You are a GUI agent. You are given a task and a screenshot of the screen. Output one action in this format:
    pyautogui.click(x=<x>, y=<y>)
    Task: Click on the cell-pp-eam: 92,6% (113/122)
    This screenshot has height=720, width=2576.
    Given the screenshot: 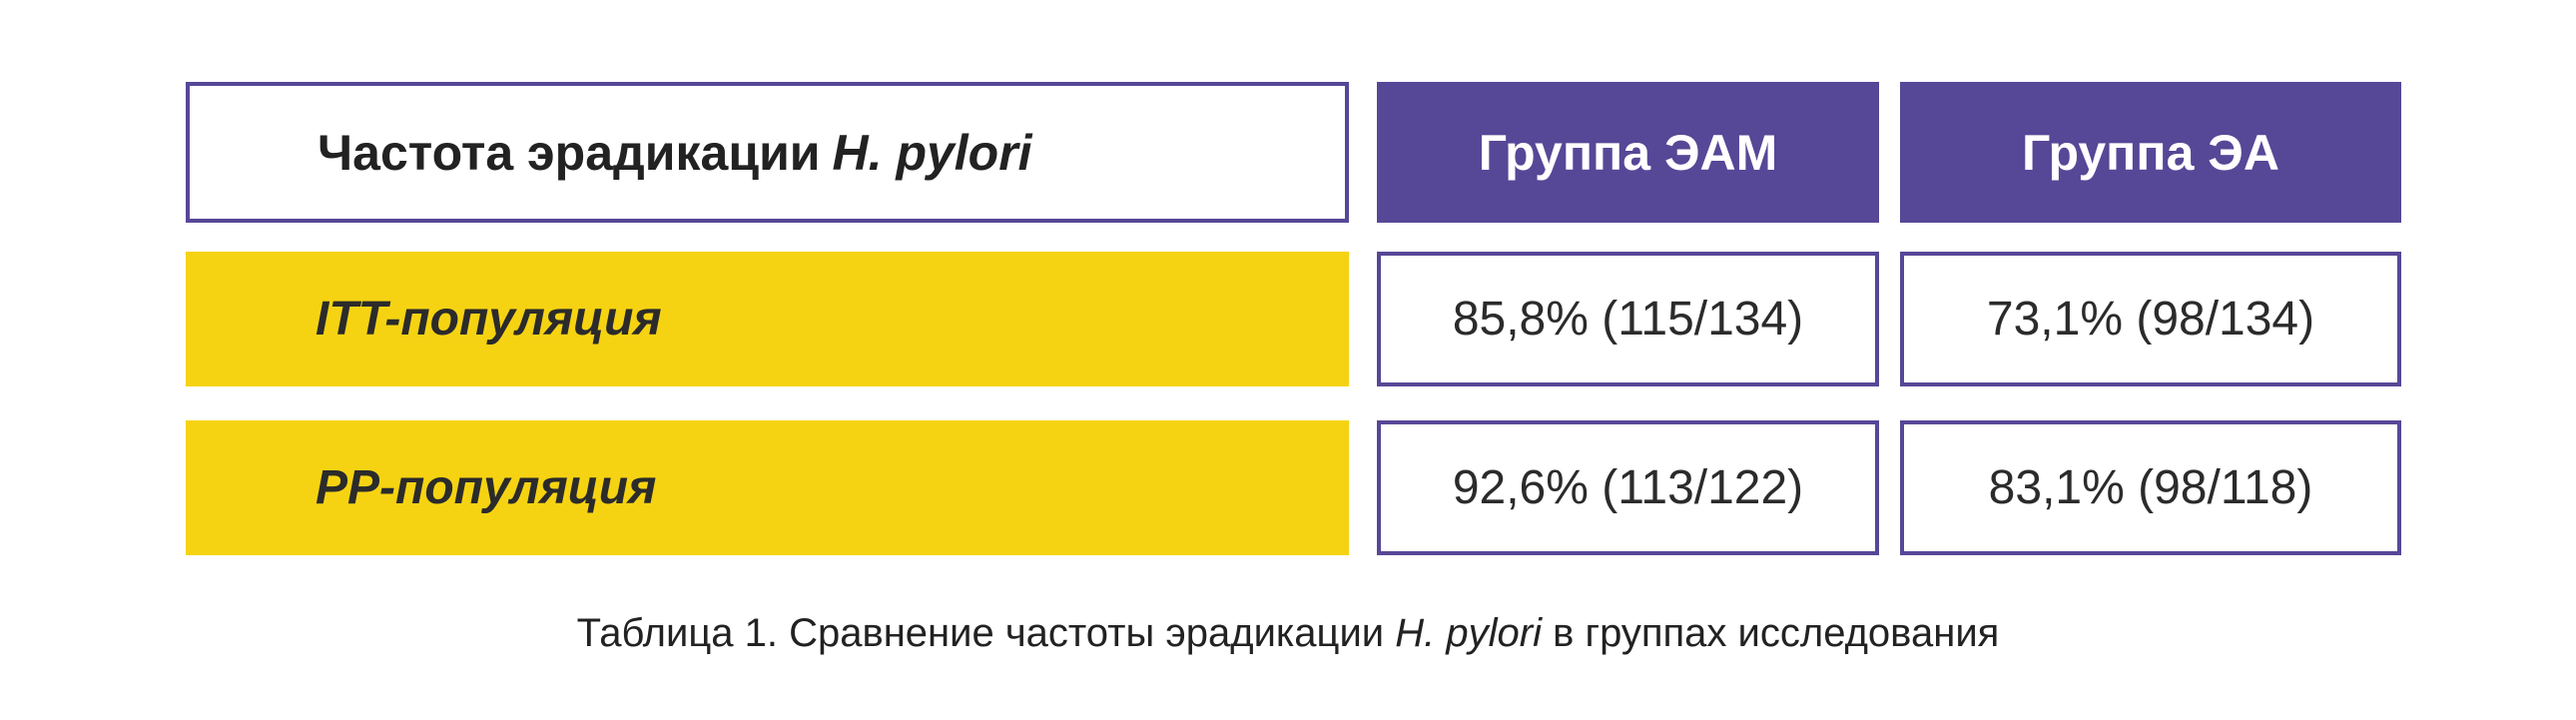 What is the action you would take?
    pyautogui.click(x=1628, y=487)
    